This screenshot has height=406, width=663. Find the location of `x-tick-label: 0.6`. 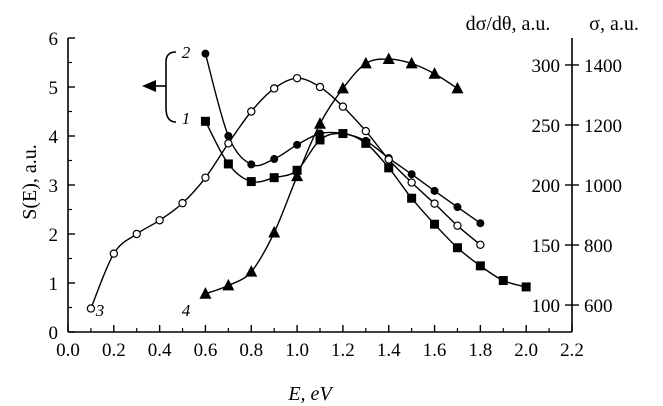

x-tick-label: 0.6 is located at coordinates (206, 350).